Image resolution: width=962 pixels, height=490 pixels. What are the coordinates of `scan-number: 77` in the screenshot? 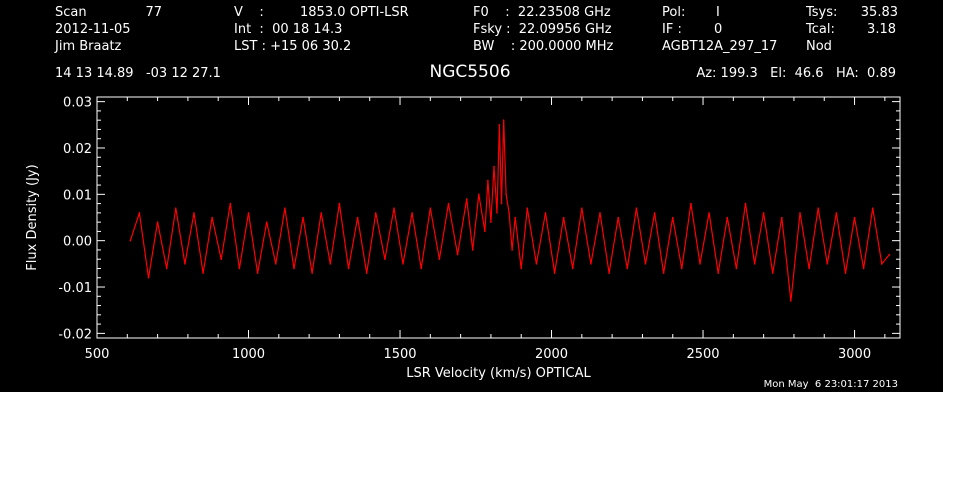 It's located at (153, 12).